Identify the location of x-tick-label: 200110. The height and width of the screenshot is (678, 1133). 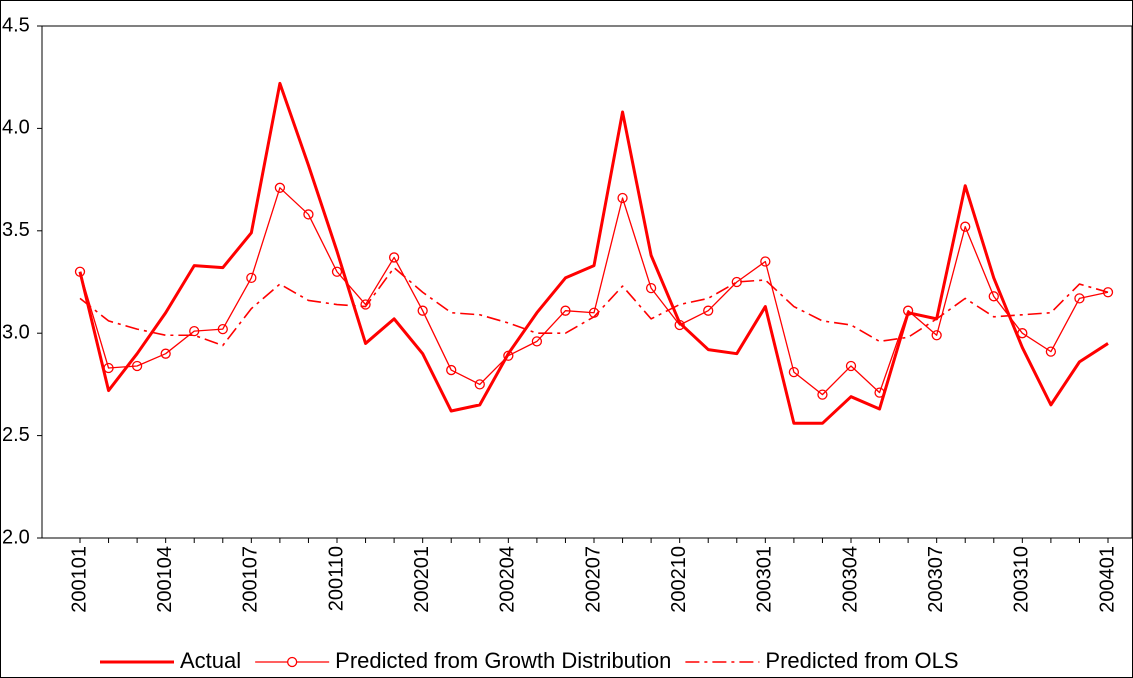
(336, 578).